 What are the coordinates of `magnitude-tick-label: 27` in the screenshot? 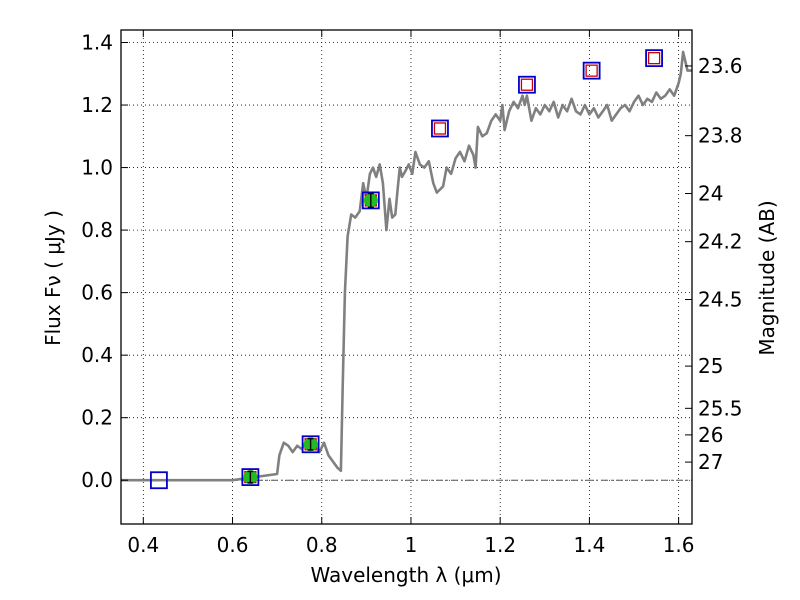 It's located at (710, 462).